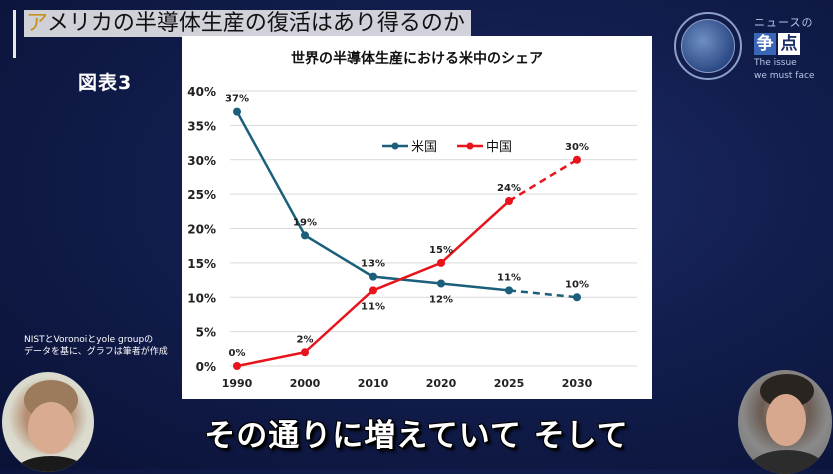 The width and height of the screenshot is (833, 474). I want to click on brand-en-2: we must face, so click(784, 76).